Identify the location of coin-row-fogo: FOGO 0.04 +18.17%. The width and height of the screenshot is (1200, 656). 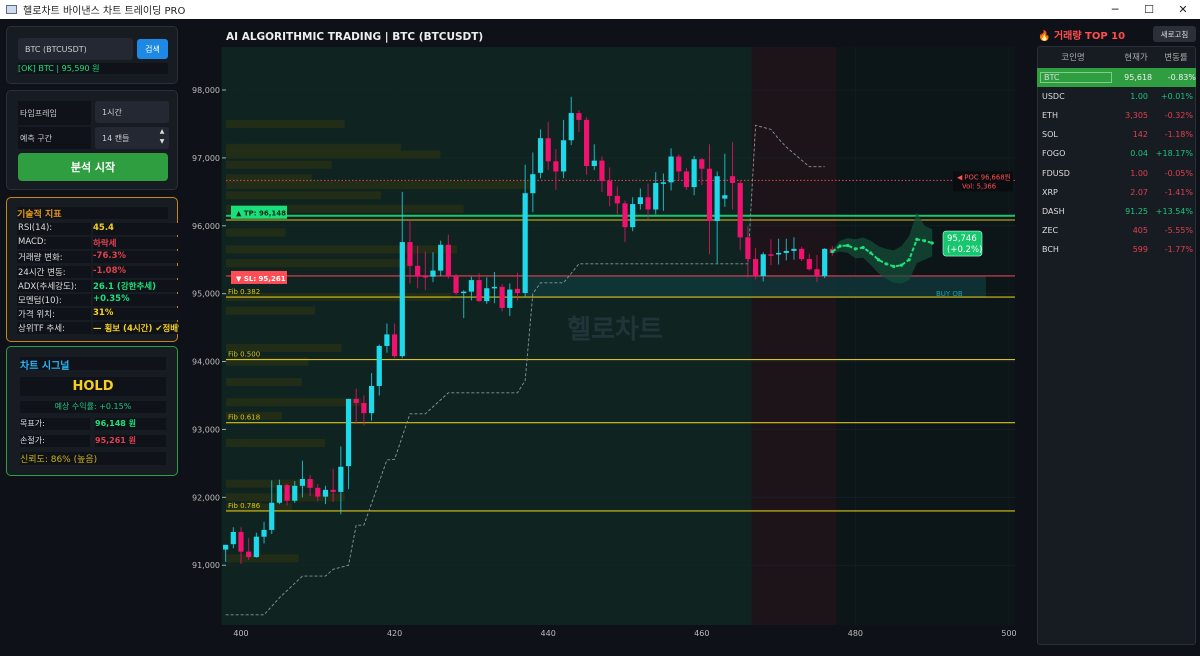
(1116, 153).